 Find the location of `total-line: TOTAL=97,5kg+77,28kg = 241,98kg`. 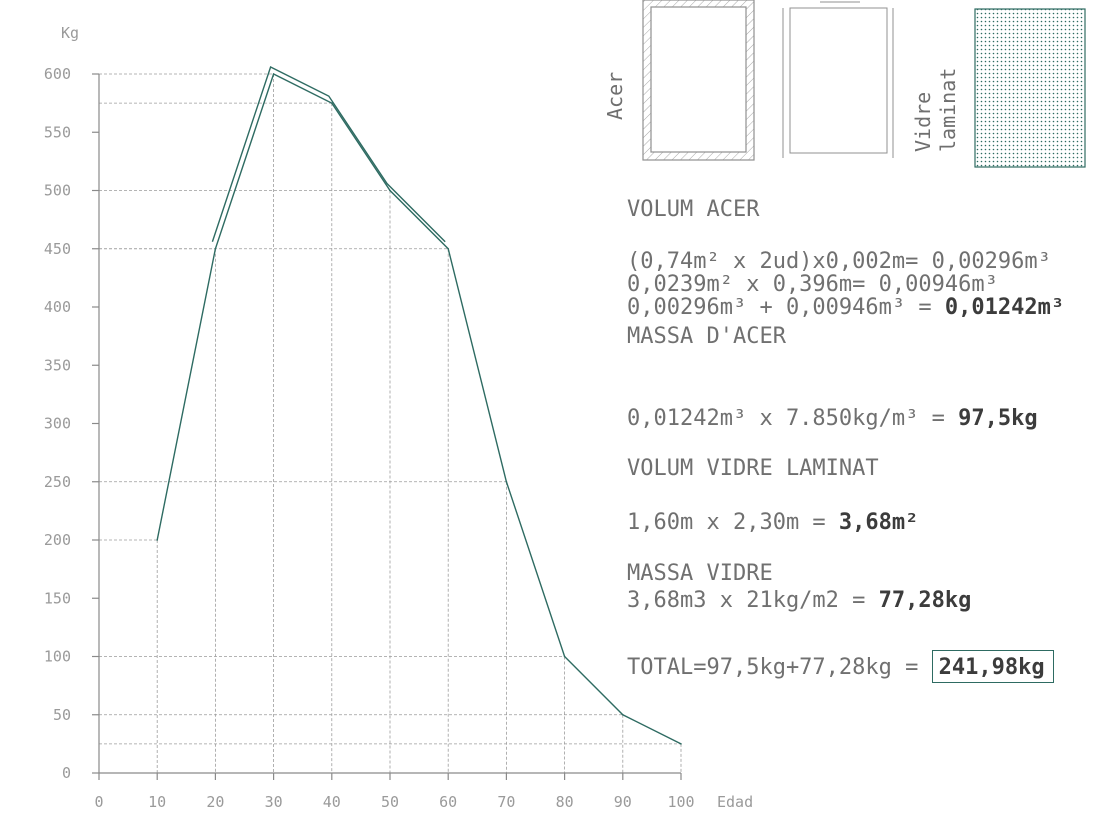

total-line: TOTAL=97,5kg+77,28kg = 241,98kg is located at coordinates (840, 666).